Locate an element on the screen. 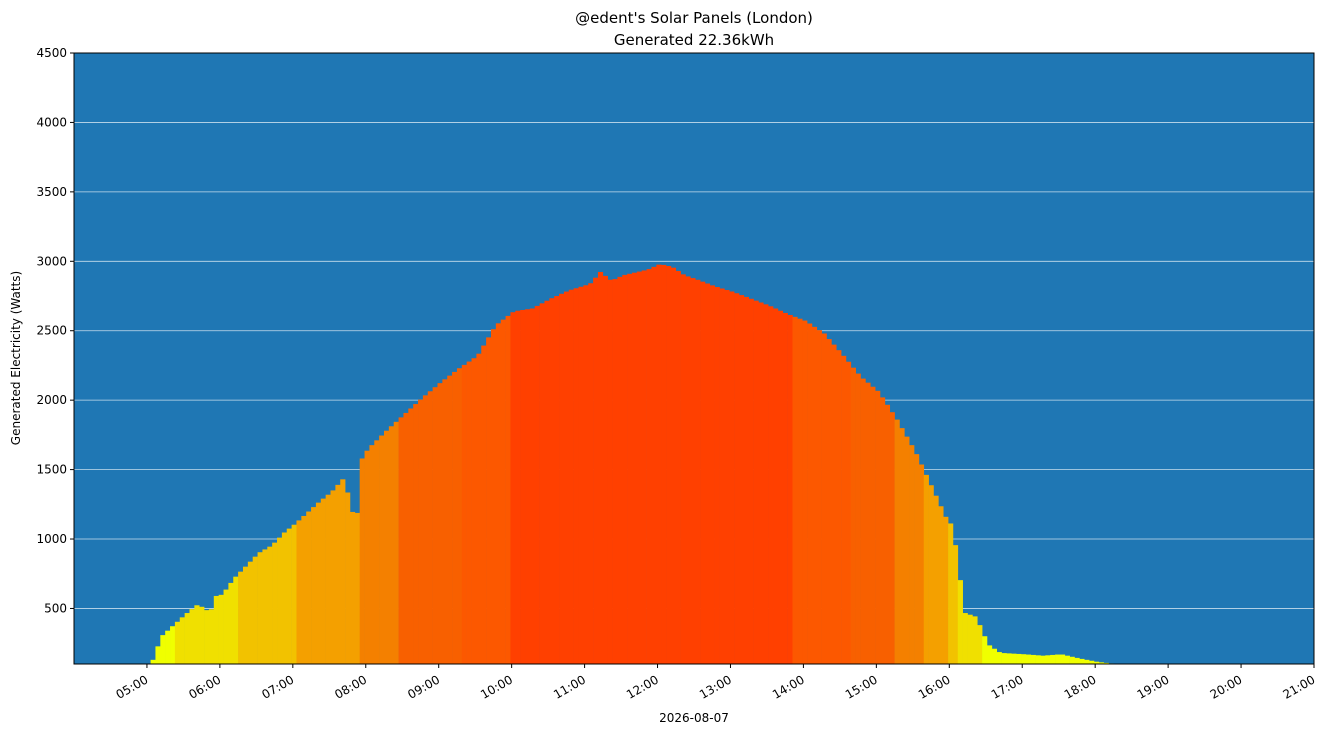 Image resolution: width=1324 pixels, height=736 pixels. y-tick-label: 2000 is located at coordinates (51, 400).